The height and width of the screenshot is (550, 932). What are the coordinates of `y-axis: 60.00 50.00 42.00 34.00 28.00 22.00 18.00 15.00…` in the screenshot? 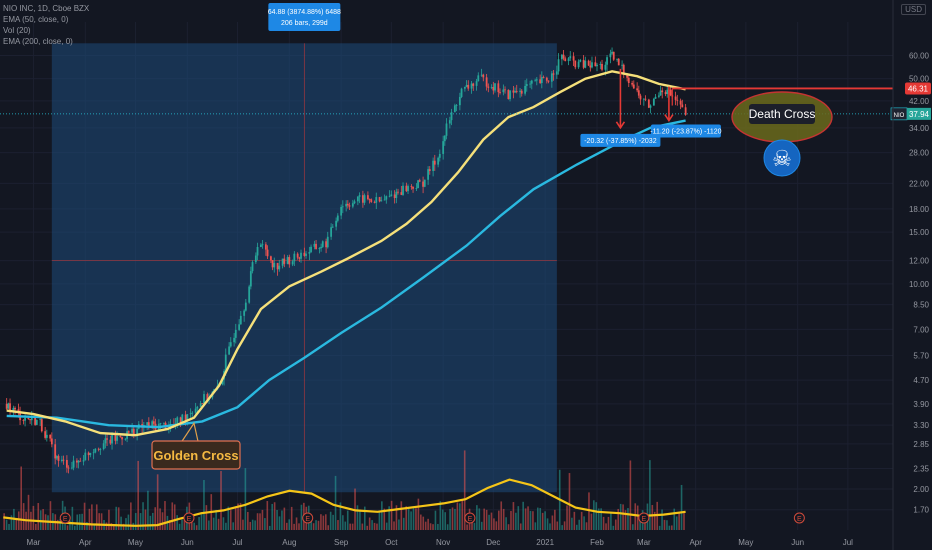 It's located at (911, 275).